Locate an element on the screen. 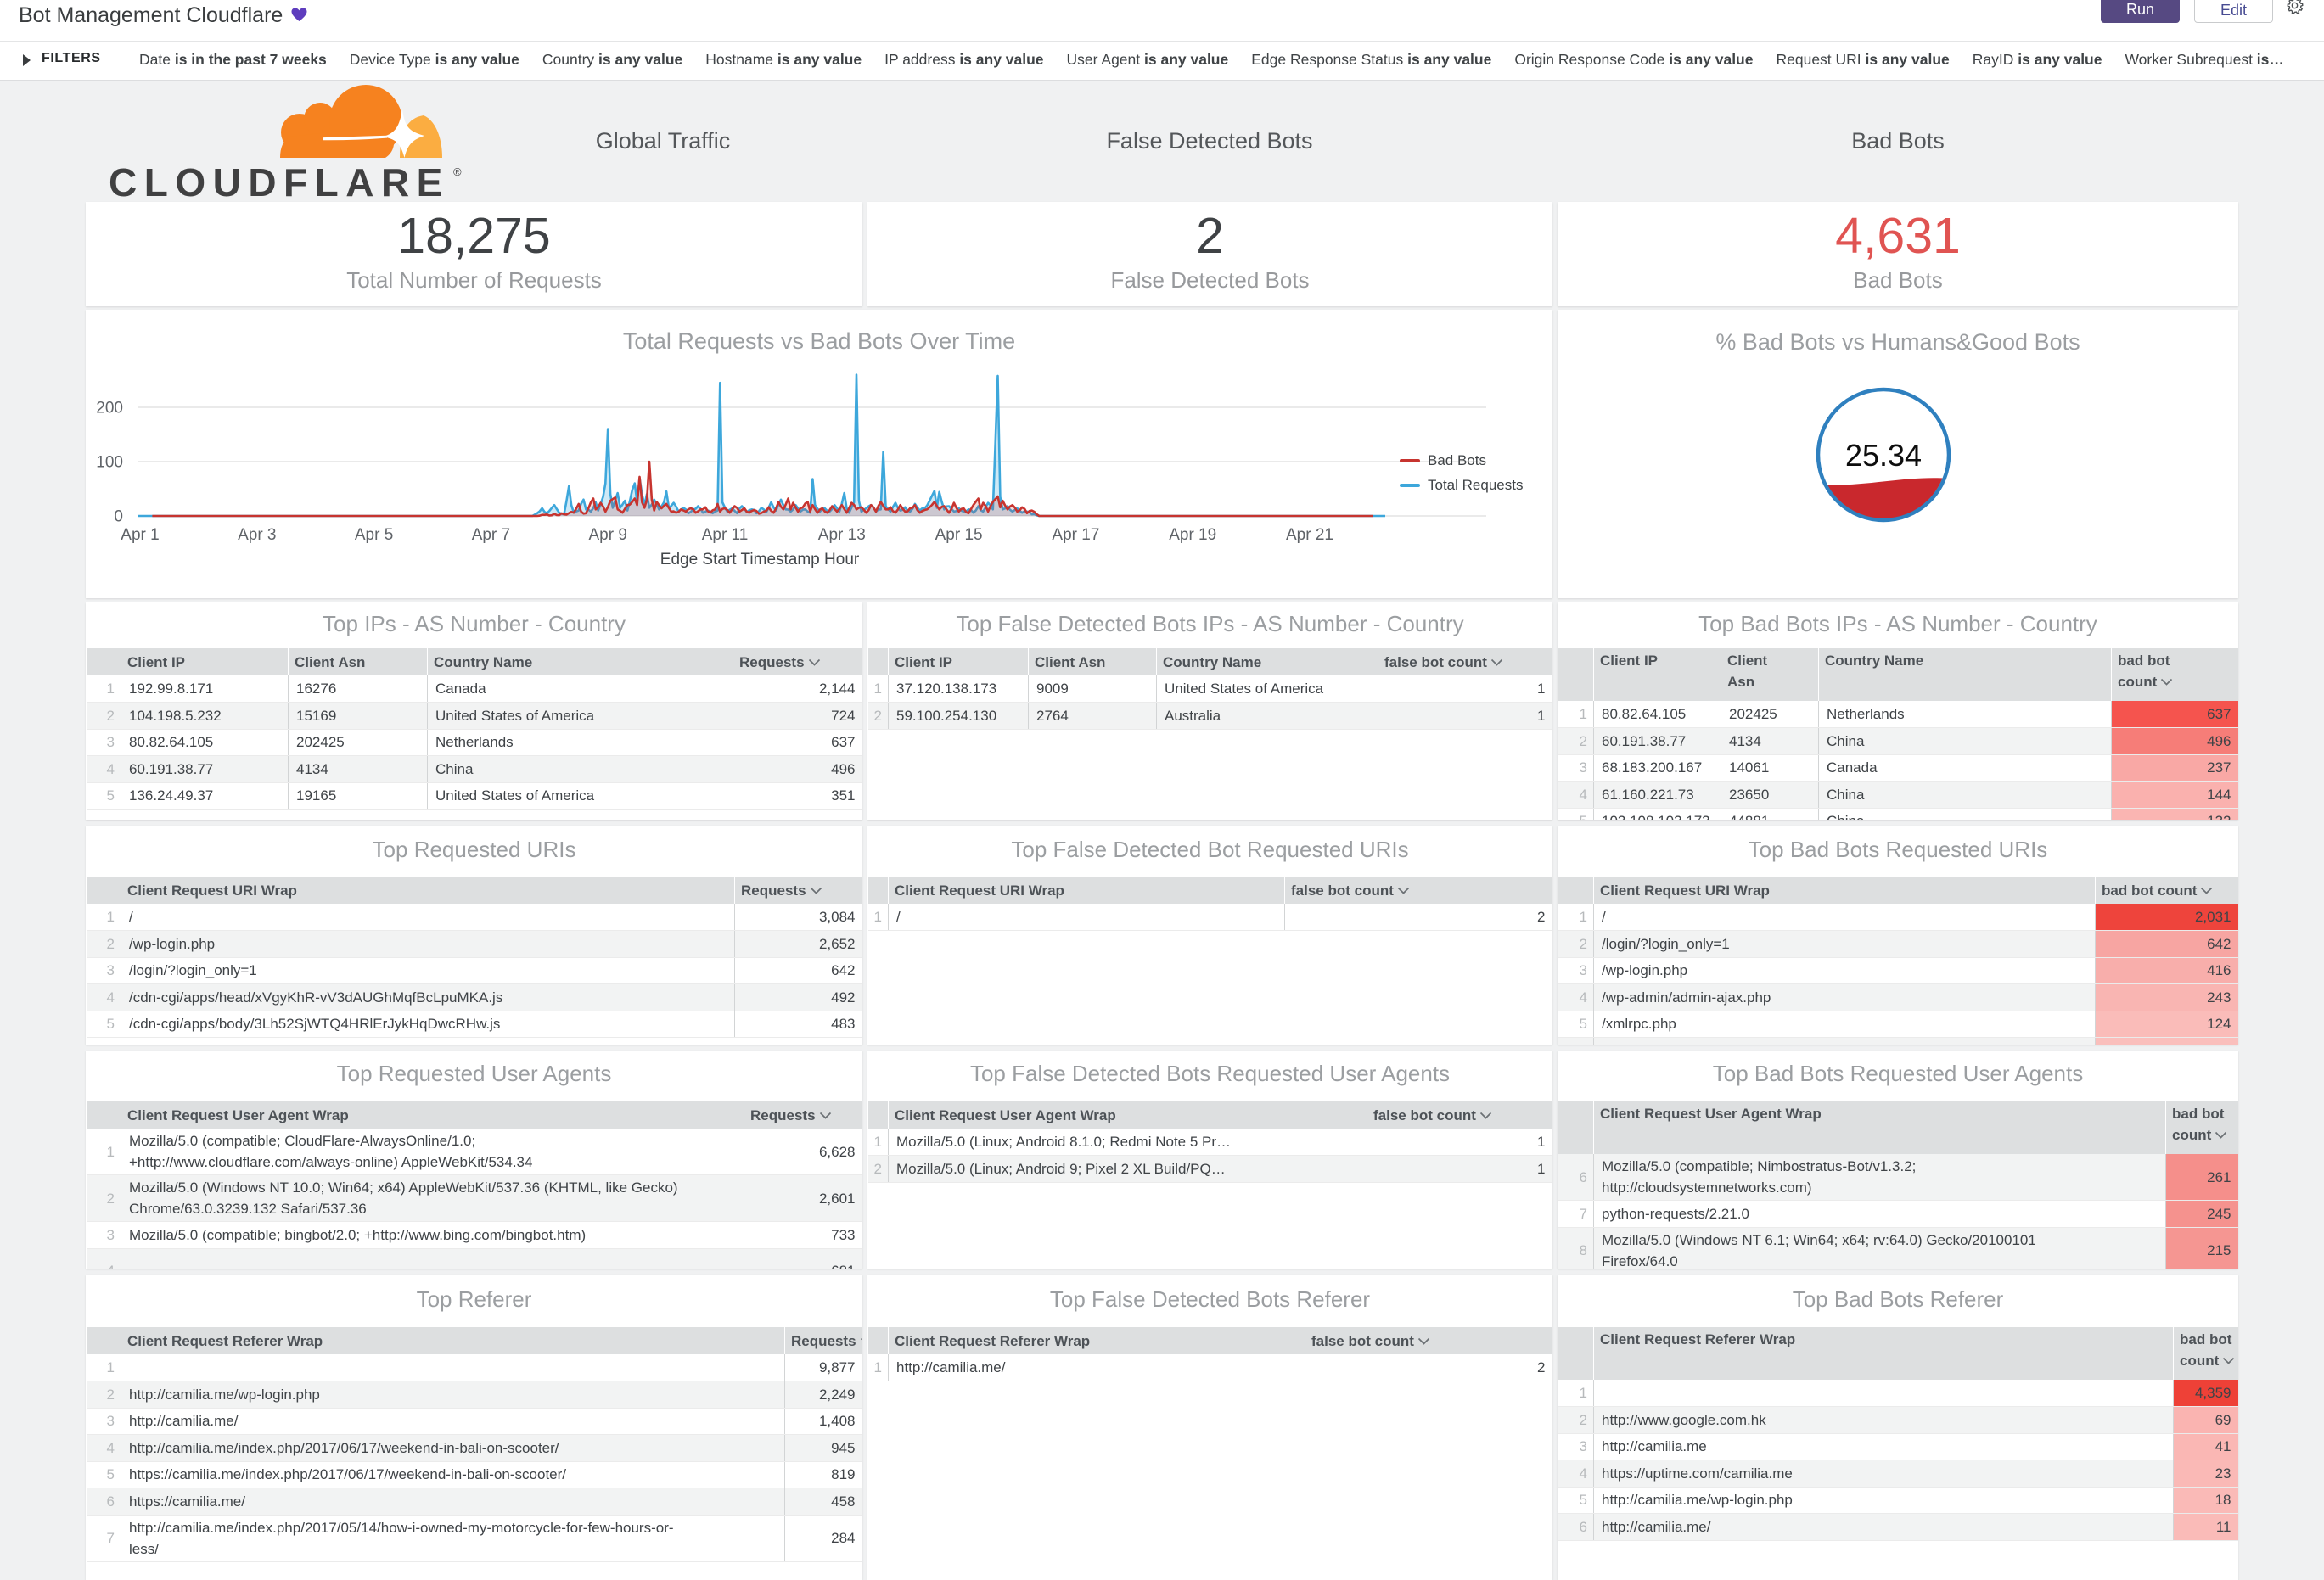  svg-text: Apr 13 is located at coordinates (842, 535).